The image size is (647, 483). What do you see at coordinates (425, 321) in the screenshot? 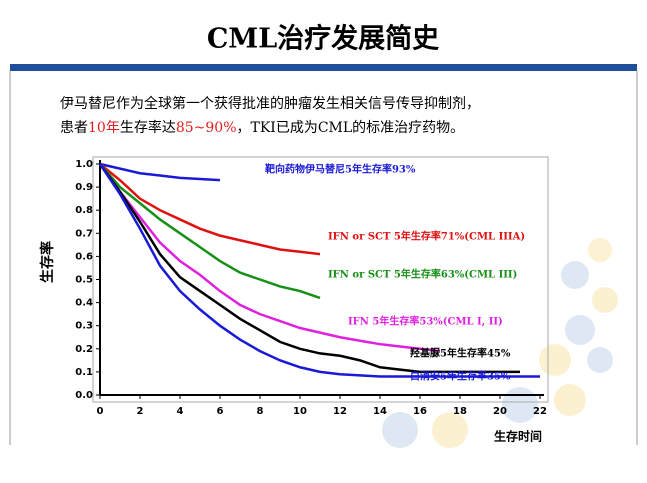
I see `series-label: IFN 5年生存率53%(CML I, II)` at bounding box center [425, 321].